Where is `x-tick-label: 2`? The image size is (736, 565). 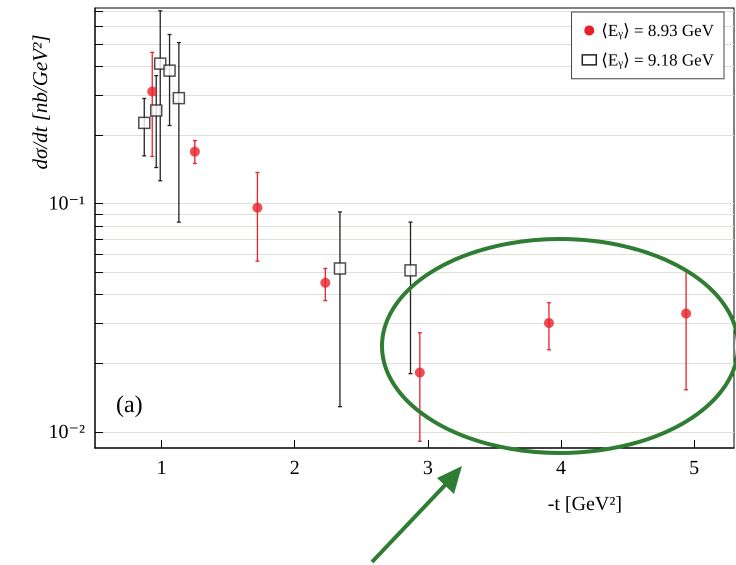
x-tick-label: 2 is located at coordinates (295, 468).